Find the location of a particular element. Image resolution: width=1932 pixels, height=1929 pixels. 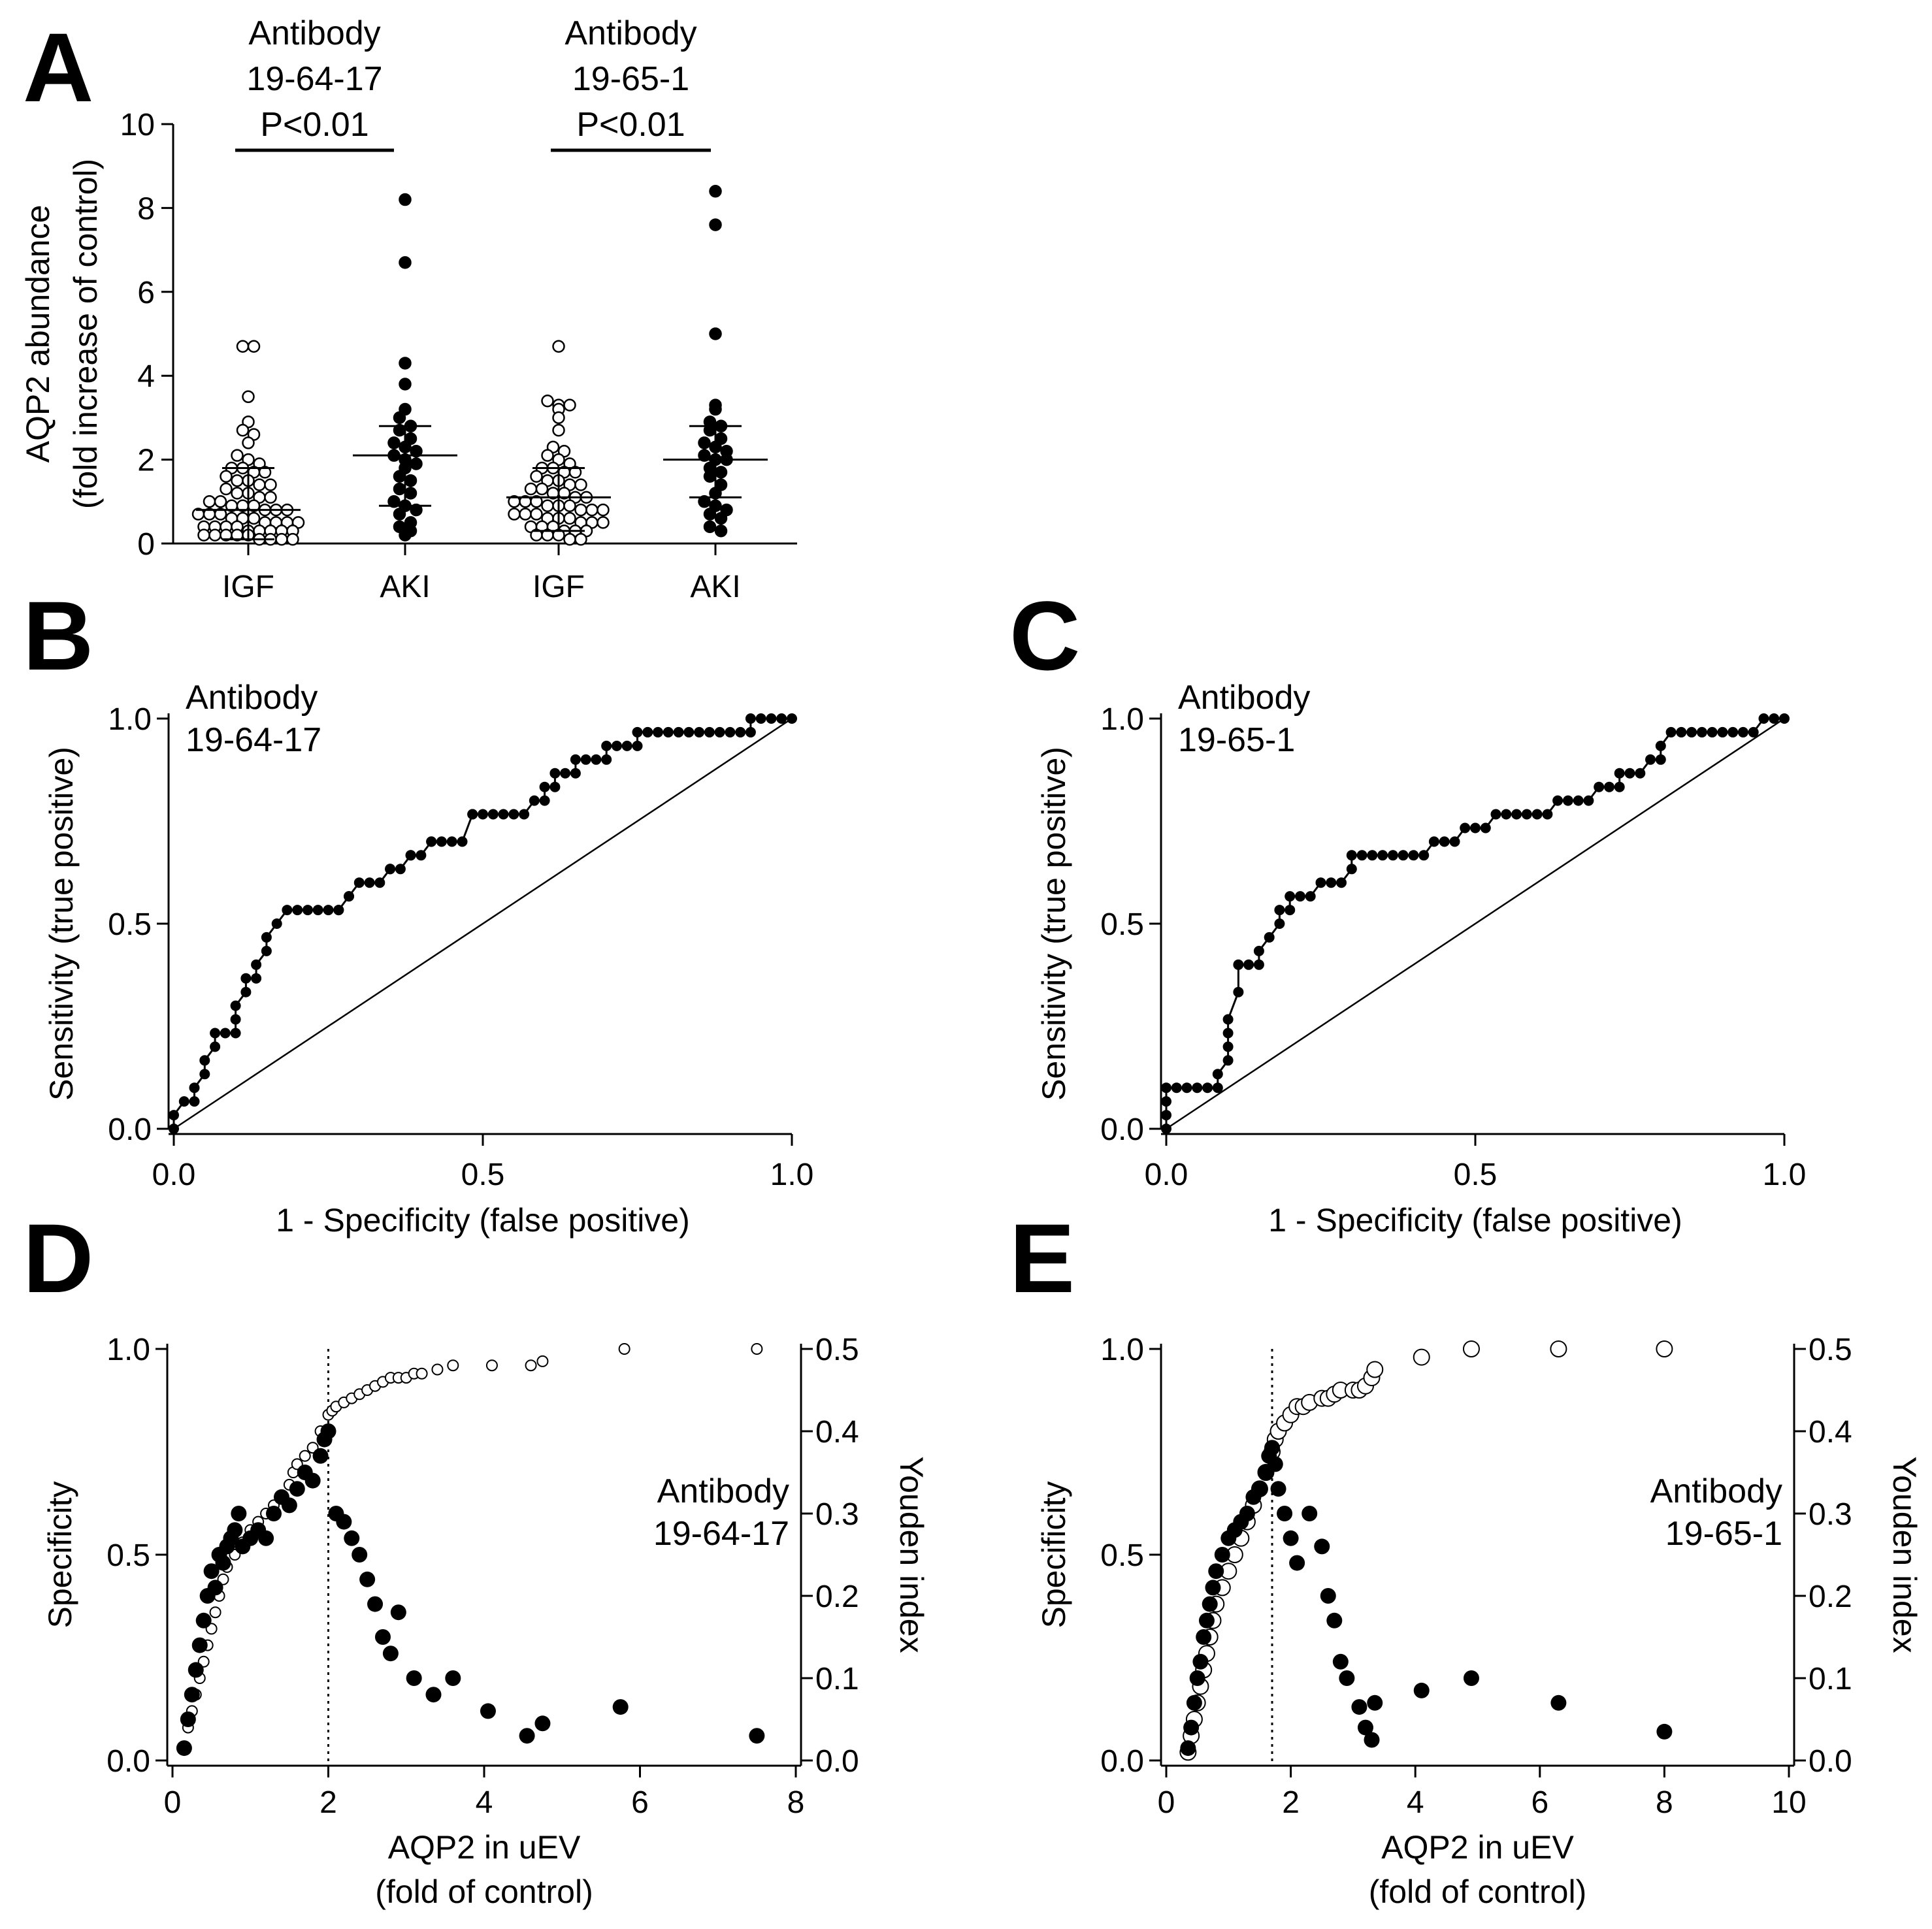

d-x-tick-label: 2 is located at coordinates (328, 1802).